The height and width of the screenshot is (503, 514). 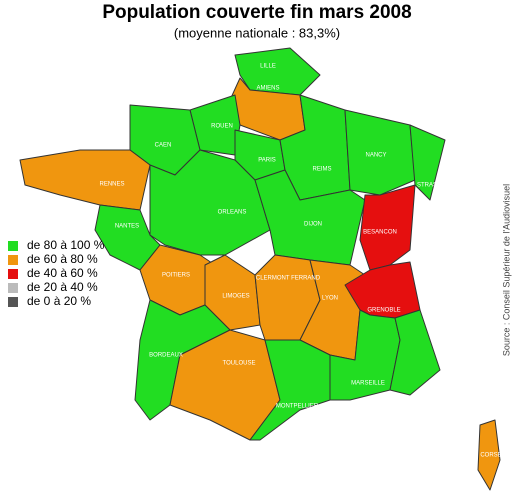 I want to click on region-label: LYON, so click(x=330, y=299).